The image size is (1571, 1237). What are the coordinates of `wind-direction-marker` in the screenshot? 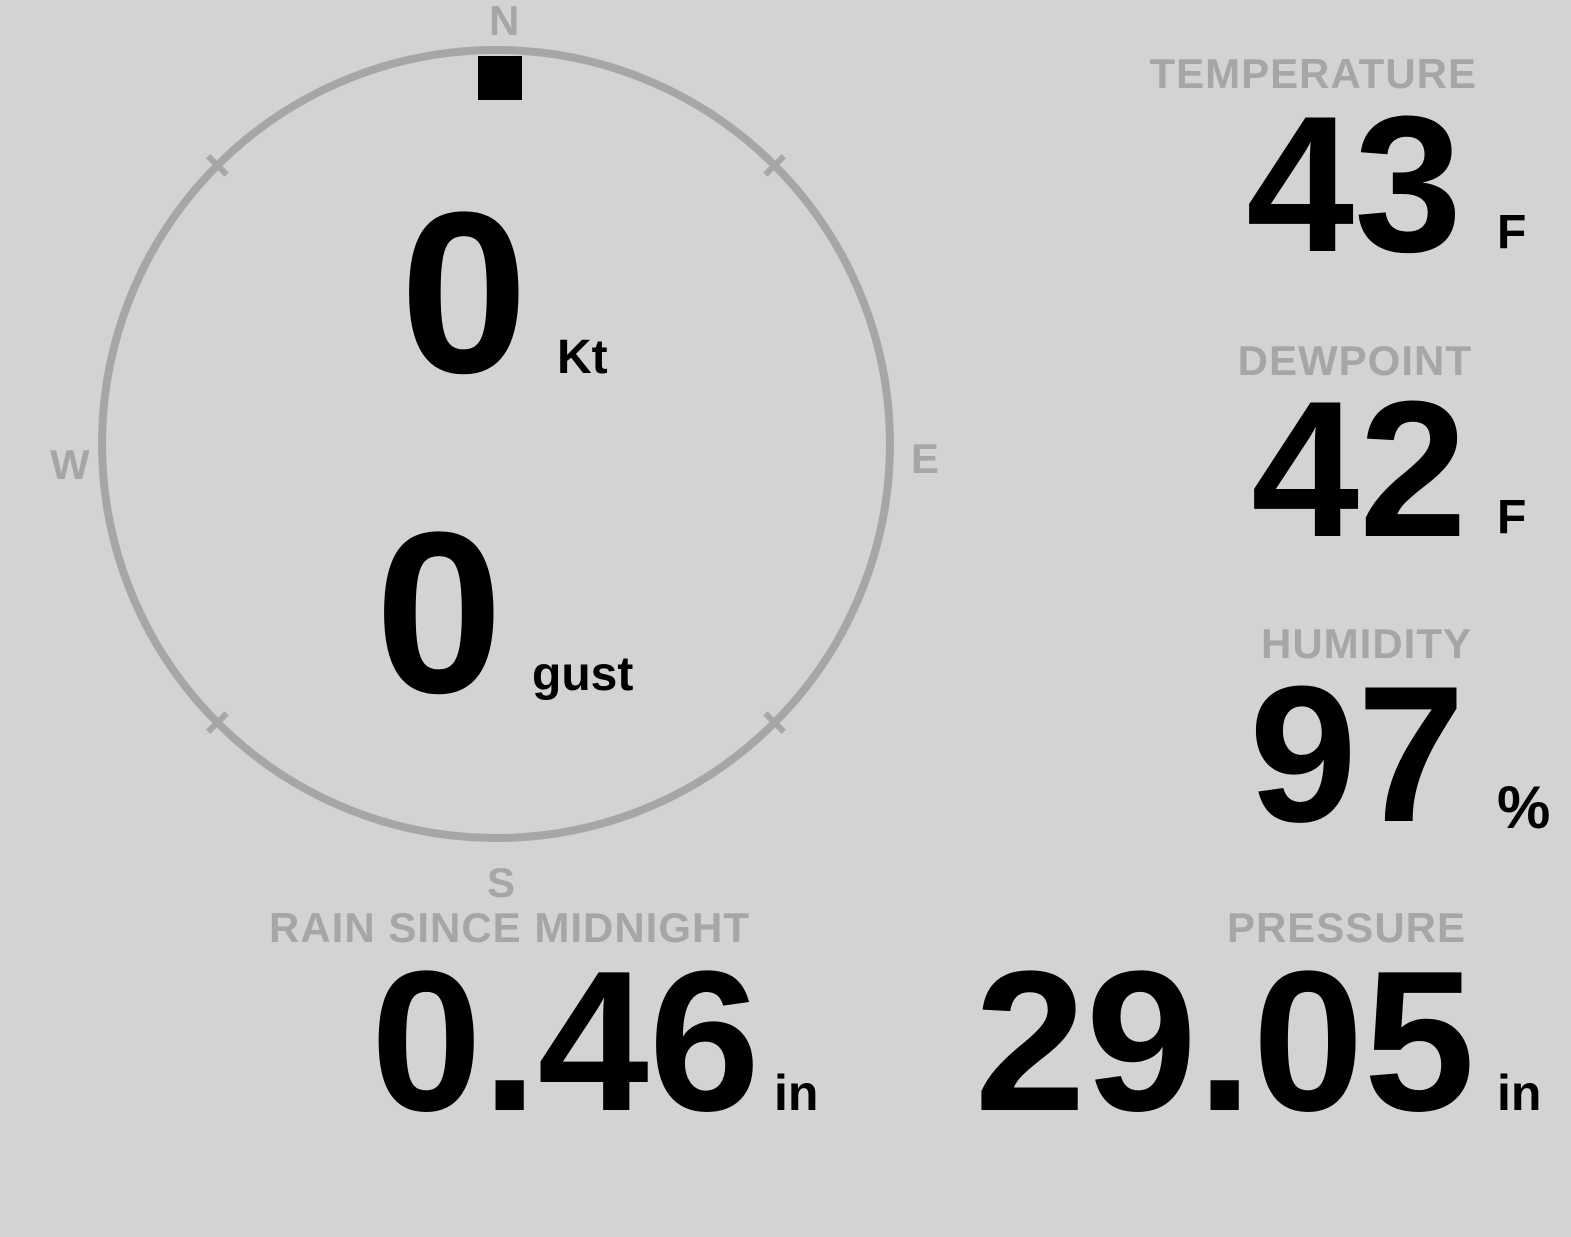 It's located at (500, 78).